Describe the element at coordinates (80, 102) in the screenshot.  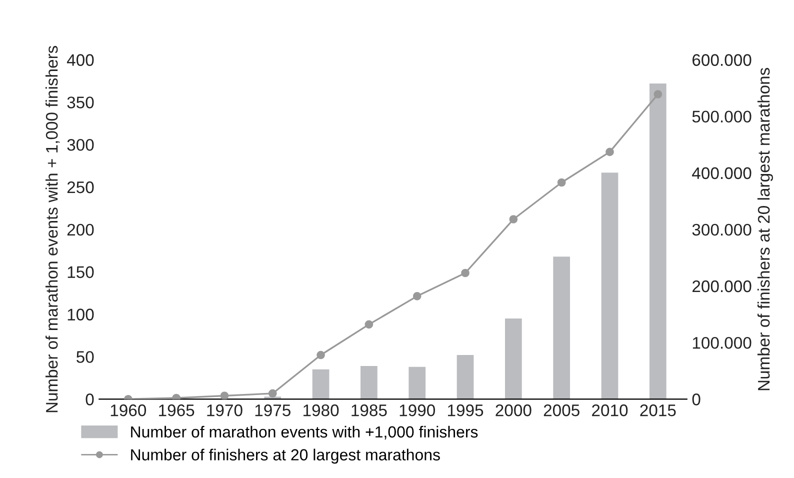
I see `y-tick-label: 350` at that location.